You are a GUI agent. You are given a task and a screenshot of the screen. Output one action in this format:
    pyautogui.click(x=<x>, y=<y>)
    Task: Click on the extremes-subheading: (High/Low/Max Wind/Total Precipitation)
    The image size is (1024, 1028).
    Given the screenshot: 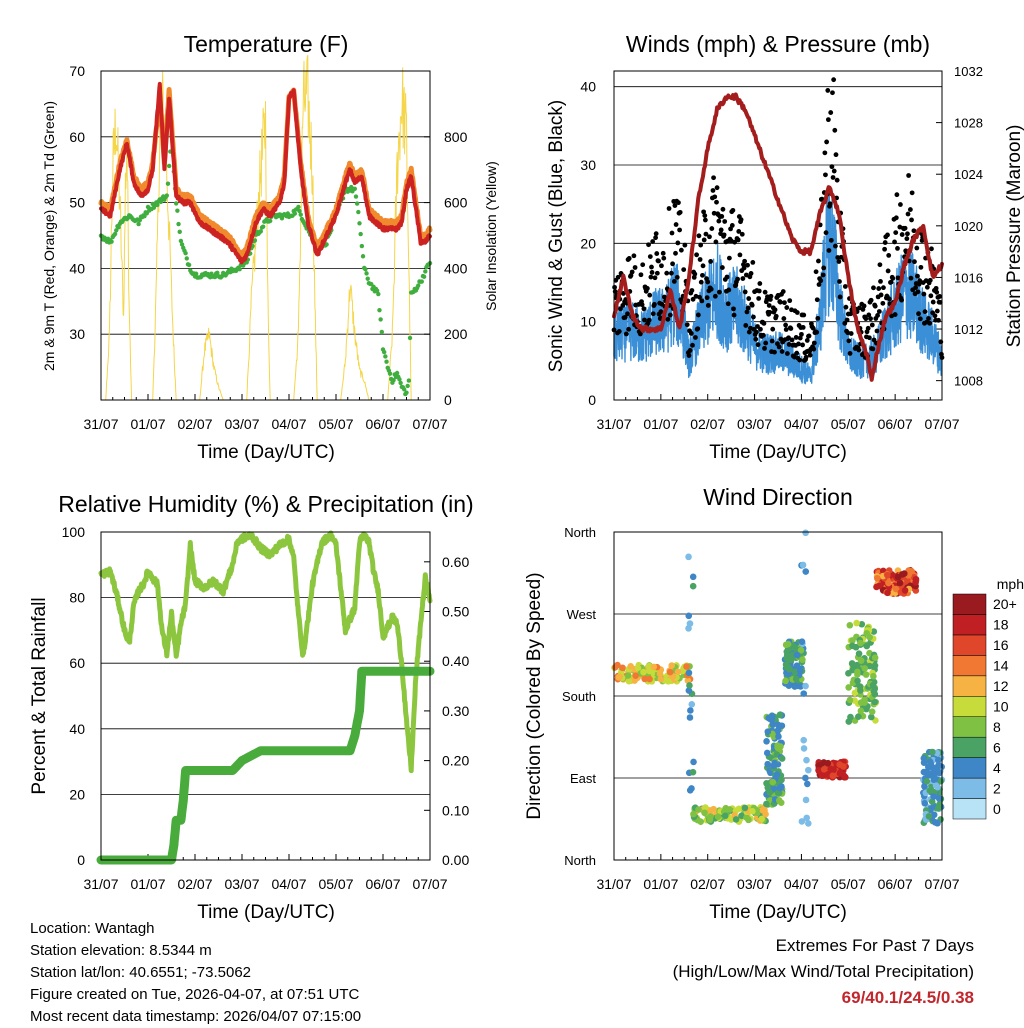 What is the action you would take?
    pyautogui.click(x=823, y=971)
    